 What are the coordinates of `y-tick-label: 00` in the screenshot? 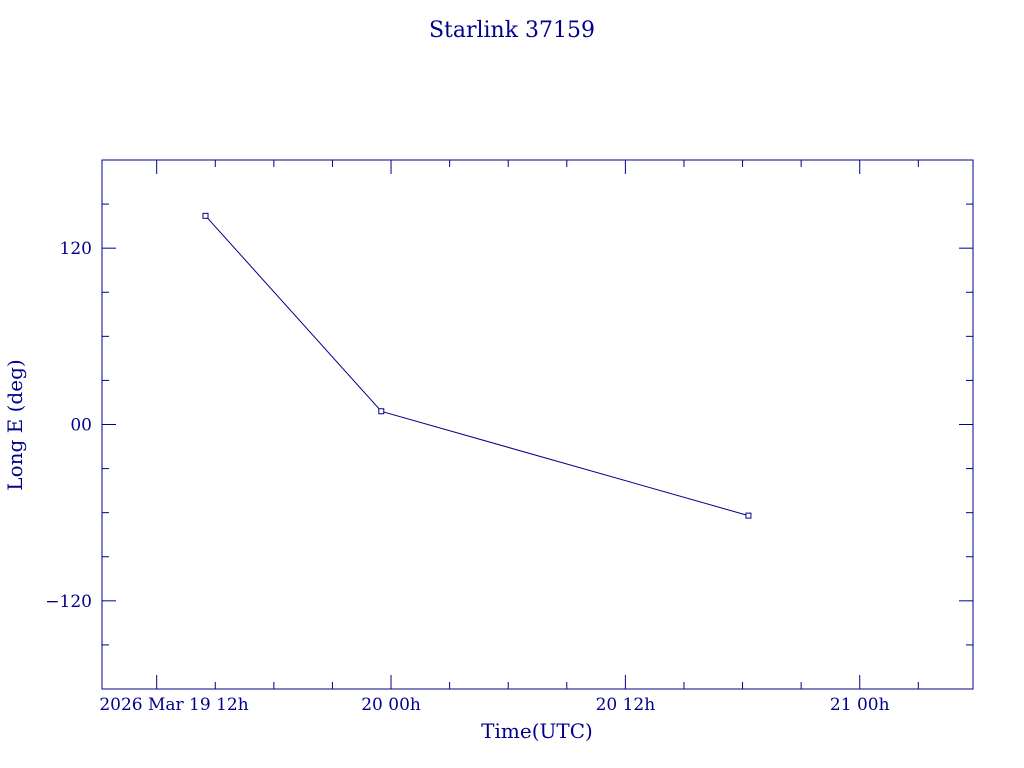 It's located at (81, 426).